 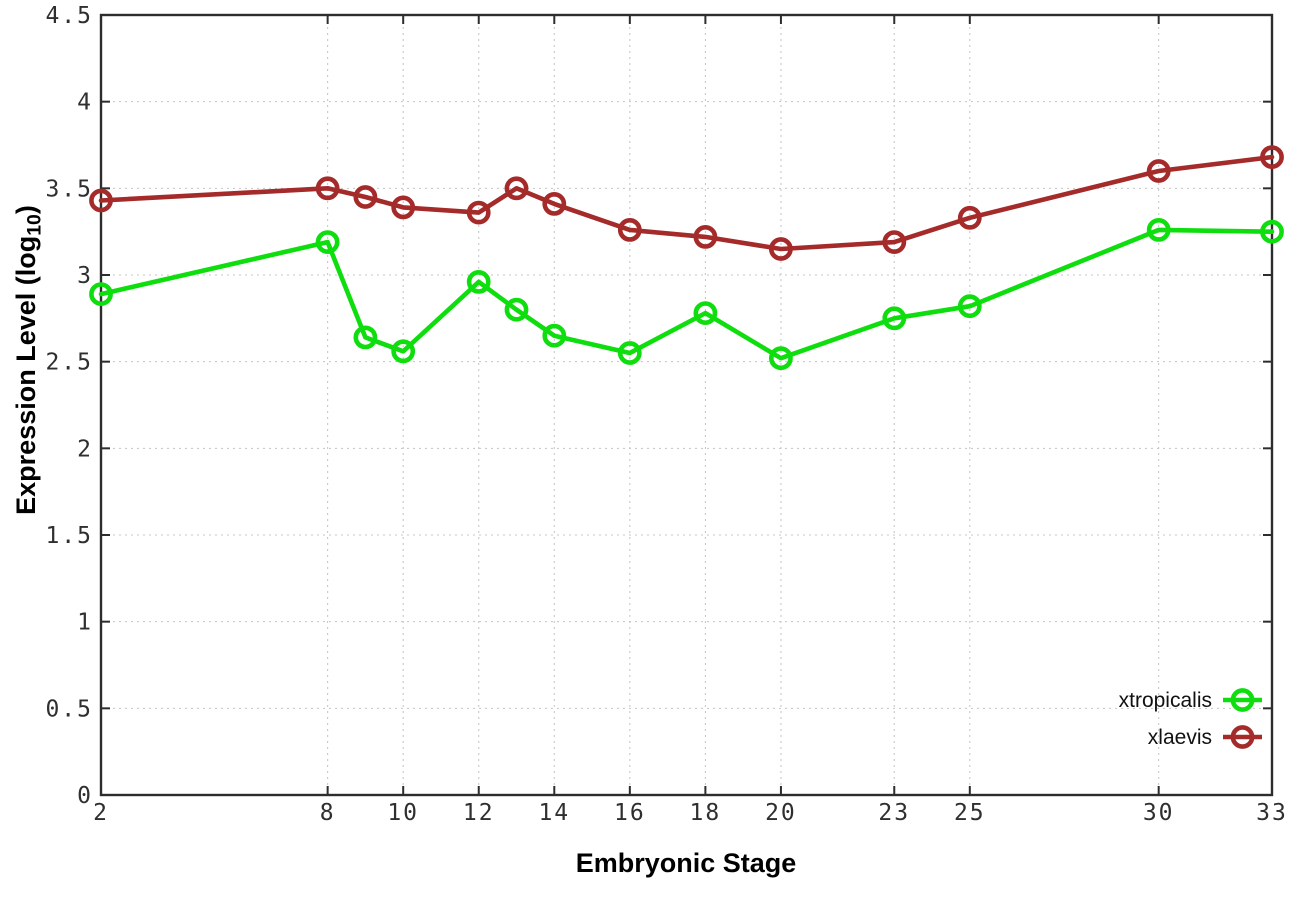 I want to click on legend-marker-xtropicalis, so click(x=1242, y=700).